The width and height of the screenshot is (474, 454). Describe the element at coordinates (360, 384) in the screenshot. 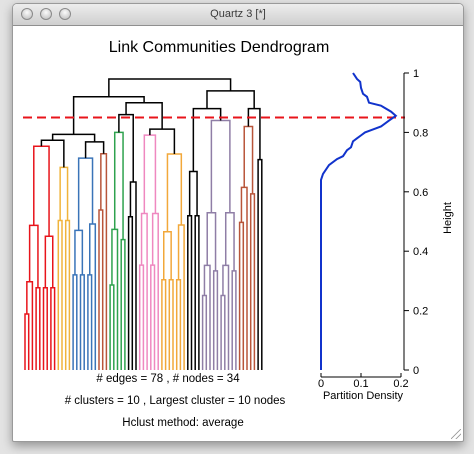

I see `x-tick-label: 0.1` at that location.